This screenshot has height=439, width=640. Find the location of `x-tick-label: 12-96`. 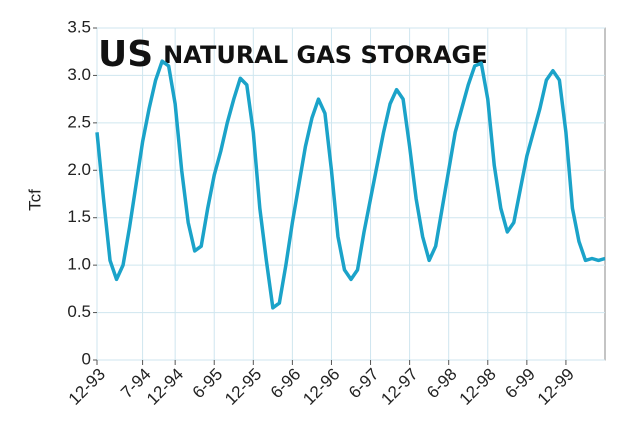

x-tick-label: 12-96 is located at coordinates (321, 387).